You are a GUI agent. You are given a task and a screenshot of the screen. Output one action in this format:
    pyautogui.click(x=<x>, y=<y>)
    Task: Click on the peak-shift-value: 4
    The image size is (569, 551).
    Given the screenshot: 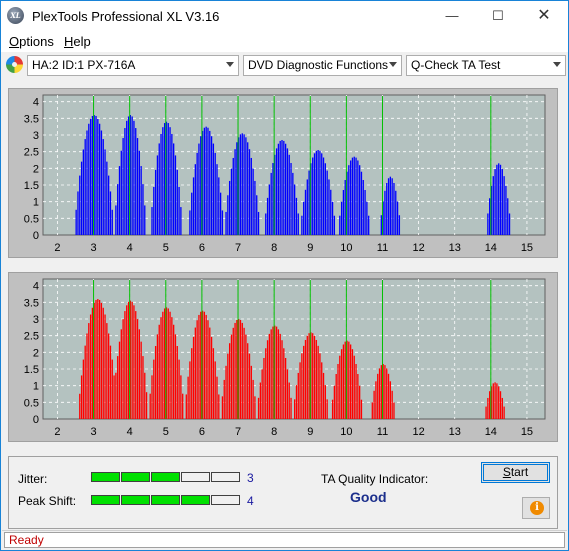 What is the action you would take?
    pyautogui.click(x=250, y=501)
    